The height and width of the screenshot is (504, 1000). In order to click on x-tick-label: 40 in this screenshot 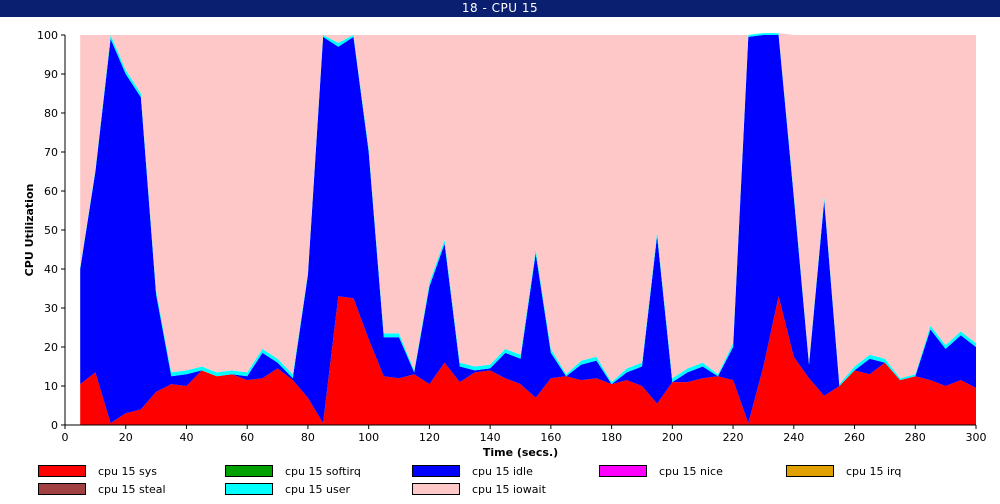, I will do `click(186, 437)`.